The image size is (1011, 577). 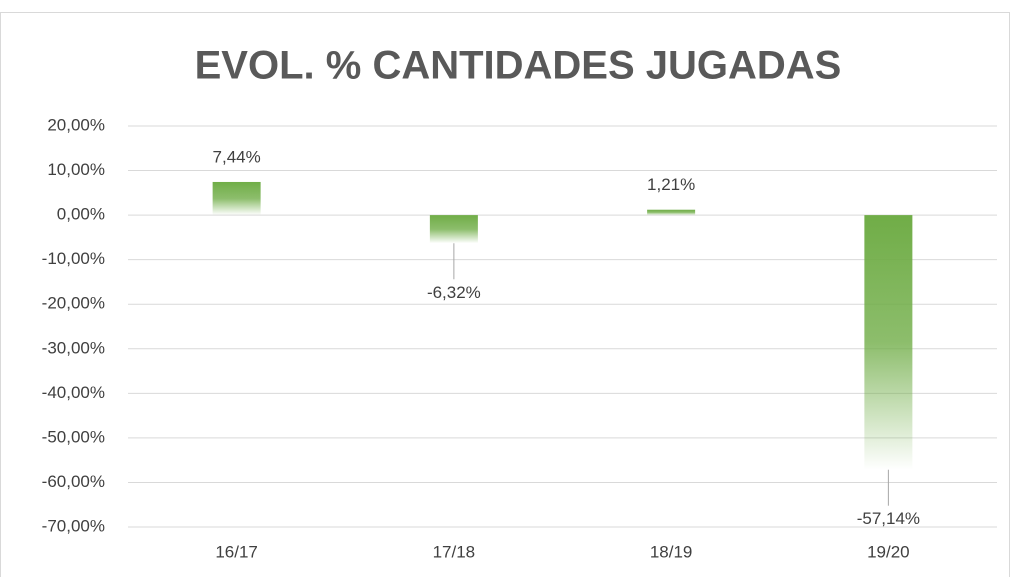 What do you see at coordinates (518, 66) in the screenshot?
I see `chart-title: EVOL. % CANTIDADES JUGADAS` at bounding box center [518, 66].